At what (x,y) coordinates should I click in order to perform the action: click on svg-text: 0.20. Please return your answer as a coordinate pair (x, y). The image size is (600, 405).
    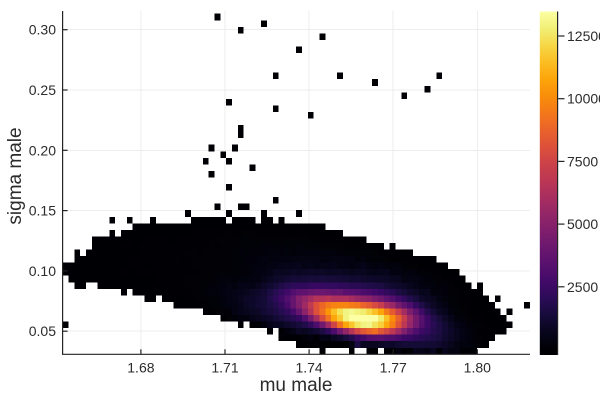
    Looking at the image, I should click on (42, 150).